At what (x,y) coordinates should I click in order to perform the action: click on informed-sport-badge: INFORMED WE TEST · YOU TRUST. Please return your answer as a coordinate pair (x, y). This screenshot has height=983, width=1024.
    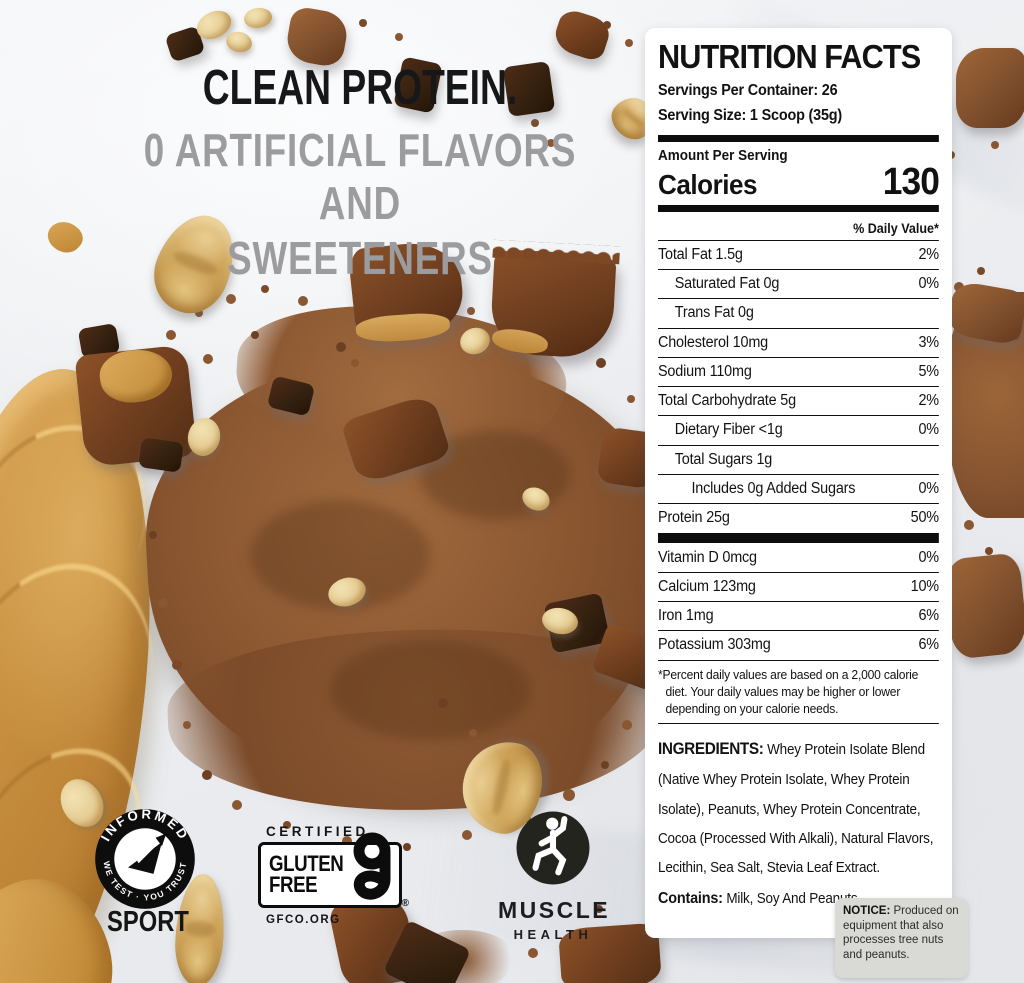
    Looking at the image, I should click on (148, 859).